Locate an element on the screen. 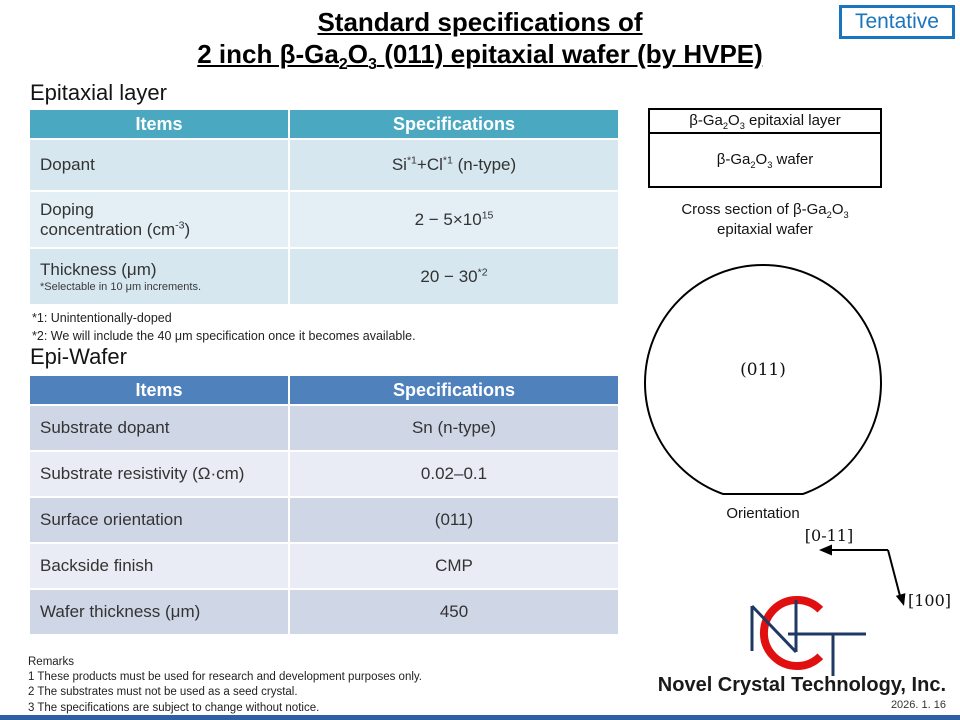 This screenshot has height=720, width=960. table-row: Substrate dopant Sn (n-type) is located at coordinates (324, 428).